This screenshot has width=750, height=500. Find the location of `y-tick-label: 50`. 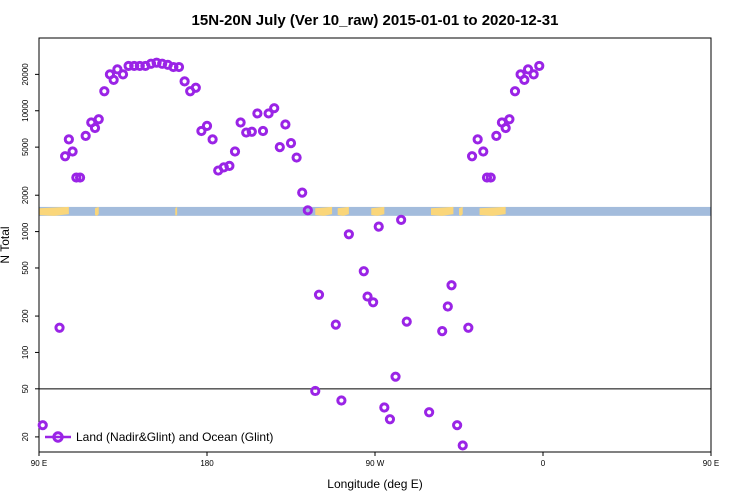

y-tick-label: 50 is located at coordinates (25, 388).